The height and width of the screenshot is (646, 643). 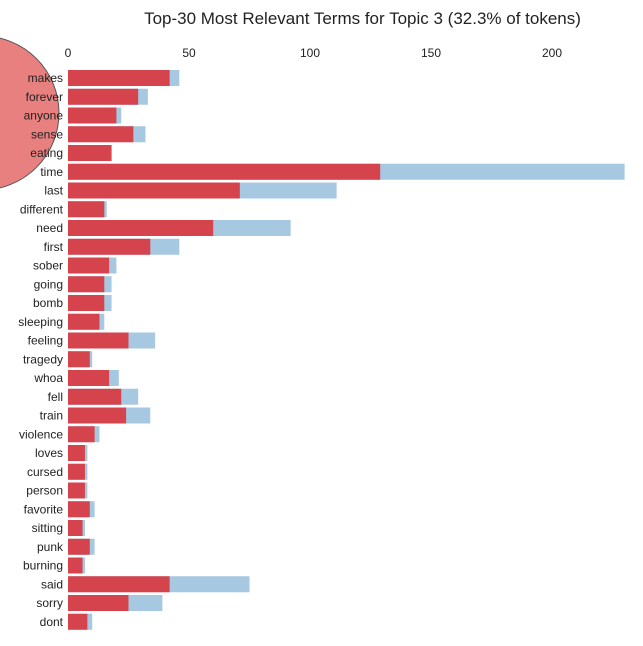 What do you see at coordinates (49, 453) in the screenshot?
I see `term-label-loves: loves` at bounding box center [49, 453].